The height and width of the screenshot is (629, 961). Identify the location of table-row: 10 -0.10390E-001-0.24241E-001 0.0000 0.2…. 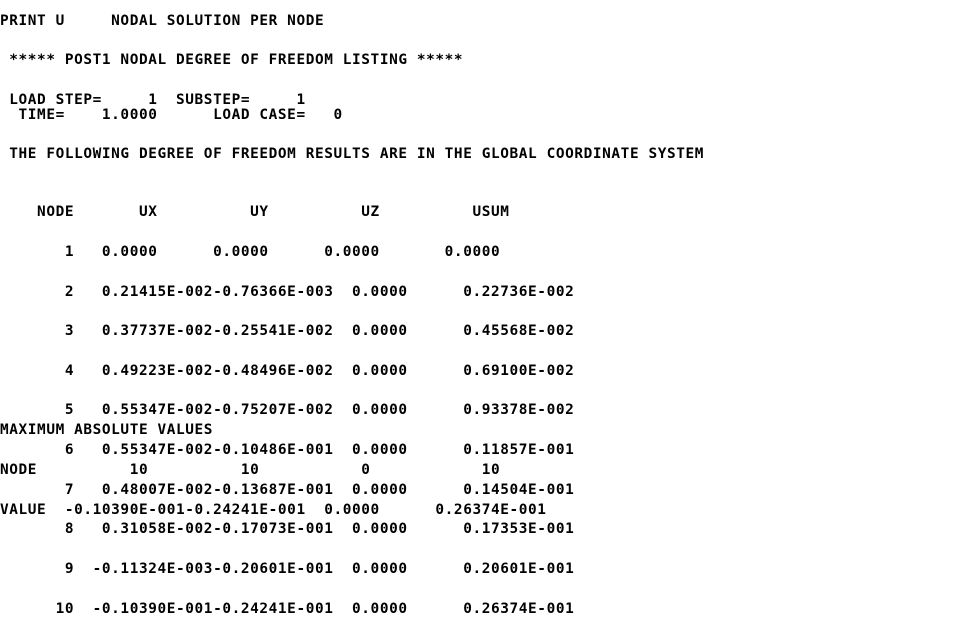
(287, 608).